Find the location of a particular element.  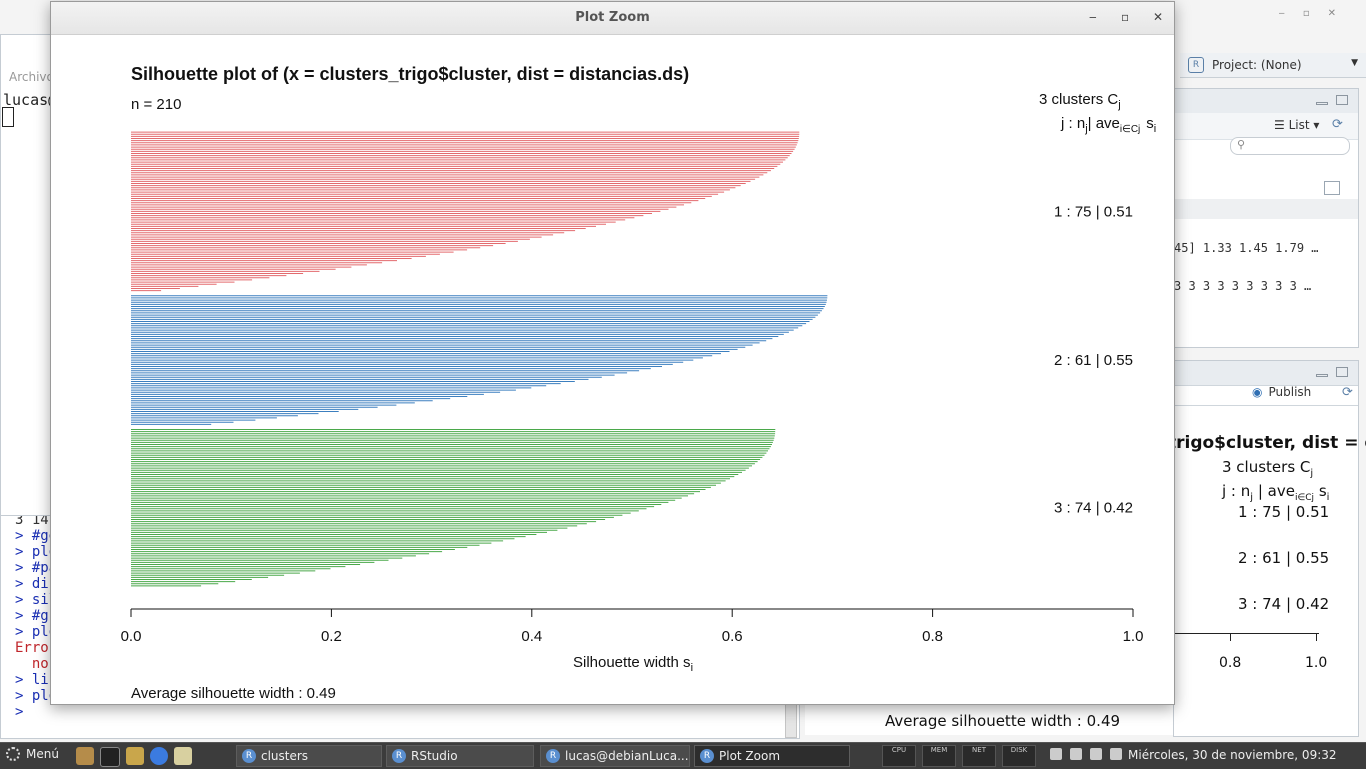

publish-button: ◉ Publish is located at coordinates (1281, 392).